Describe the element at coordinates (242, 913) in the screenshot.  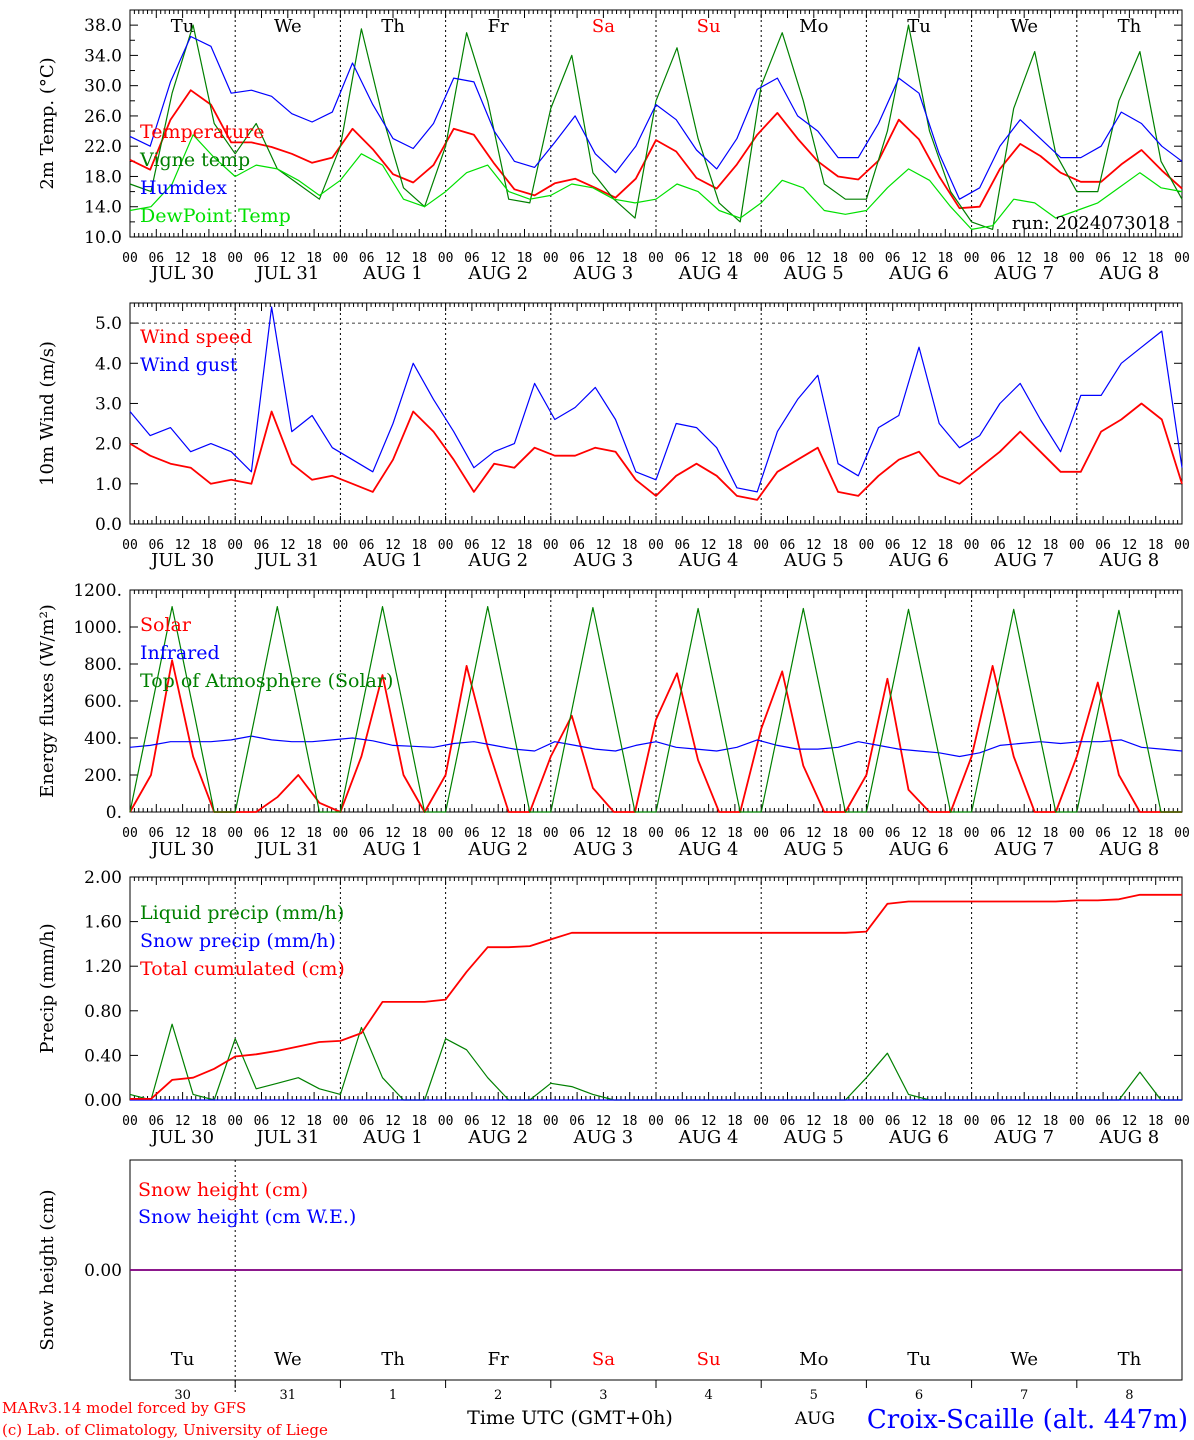
I see `legend-entry: Liquid precip (mm/h)` at that location.